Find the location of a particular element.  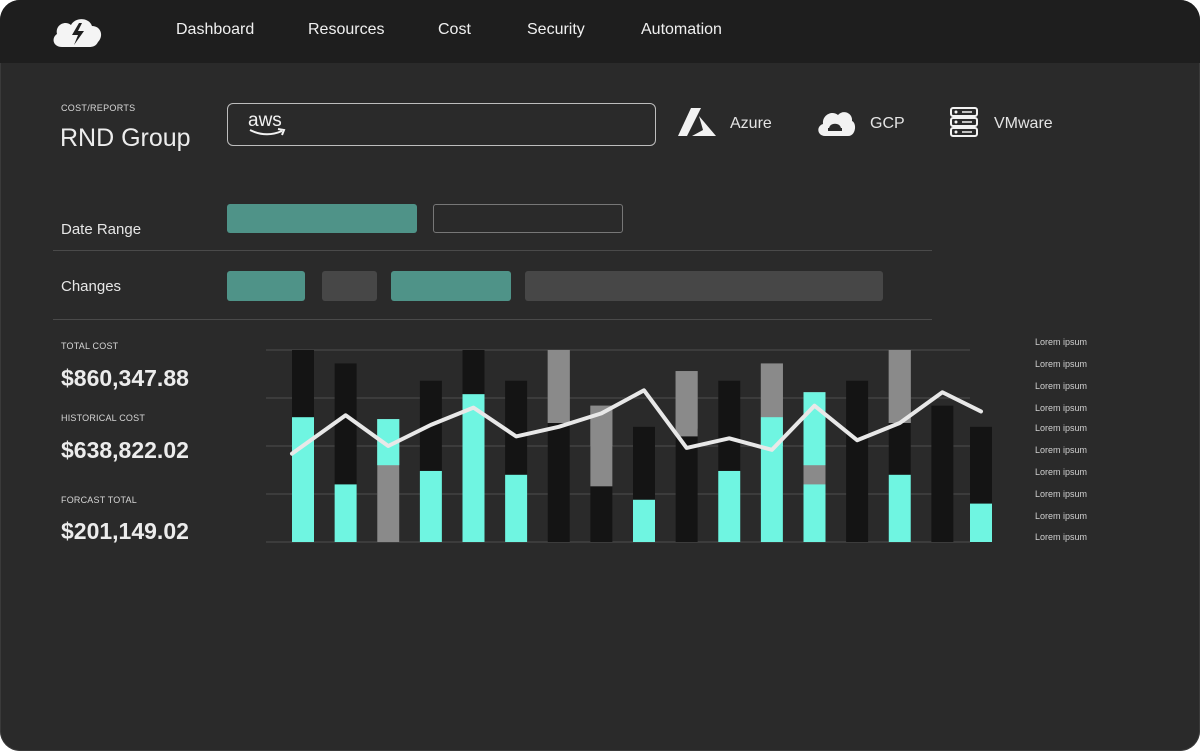

changes-label: Changes is located at coordinates (91, 286).